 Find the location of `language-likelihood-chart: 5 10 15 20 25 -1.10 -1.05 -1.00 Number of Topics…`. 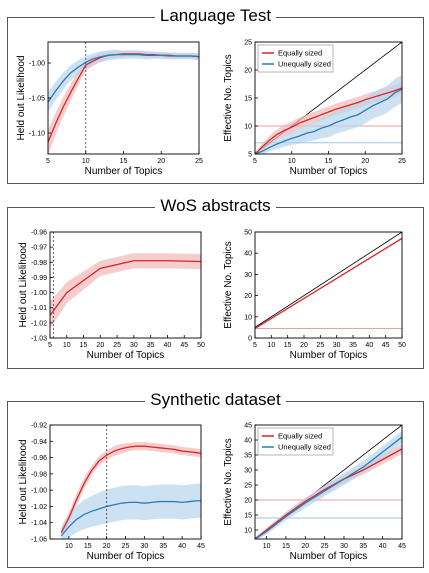

language-likelihood-chart: 5 10 15 20 25 -1.10 -1.05 -1.00 Number of Topics… is located at coordinates (109, 109).